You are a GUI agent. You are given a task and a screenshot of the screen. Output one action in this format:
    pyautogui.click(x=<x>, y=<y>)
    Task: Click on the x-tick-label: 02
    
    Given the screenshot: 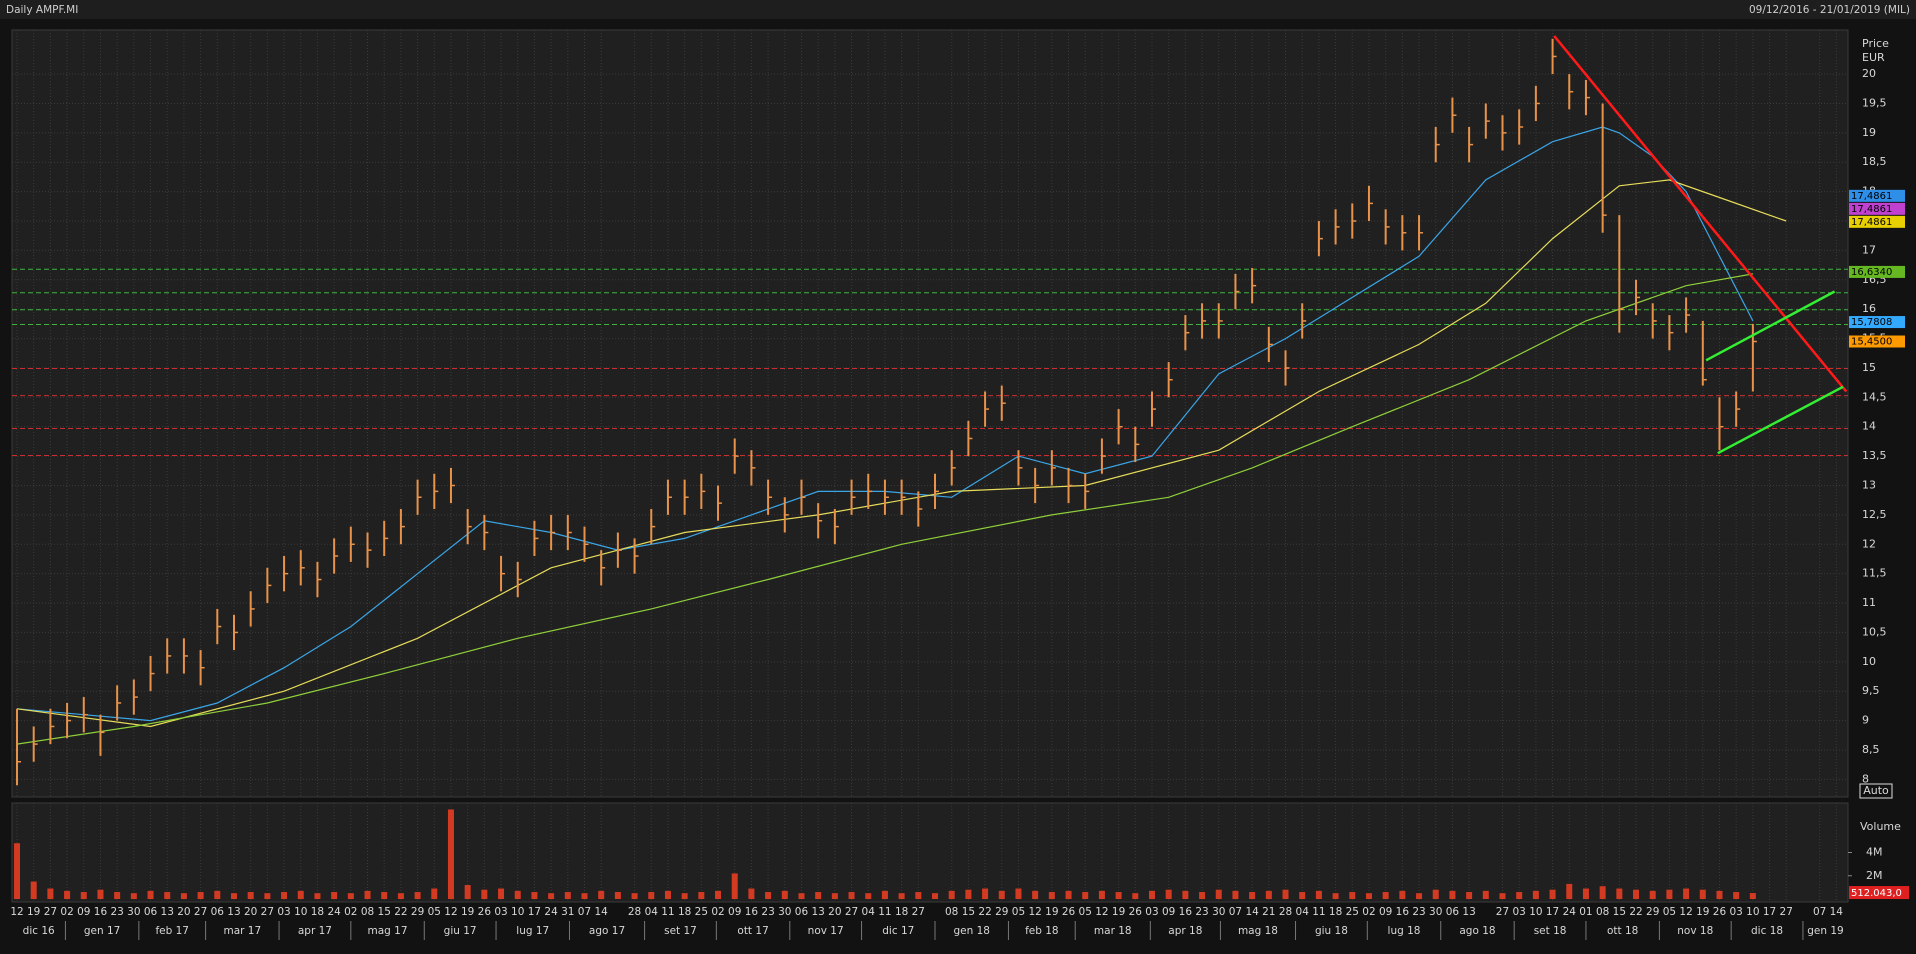 What is the action you would take?
    pyautogui.click(x=1368, y=912)
    